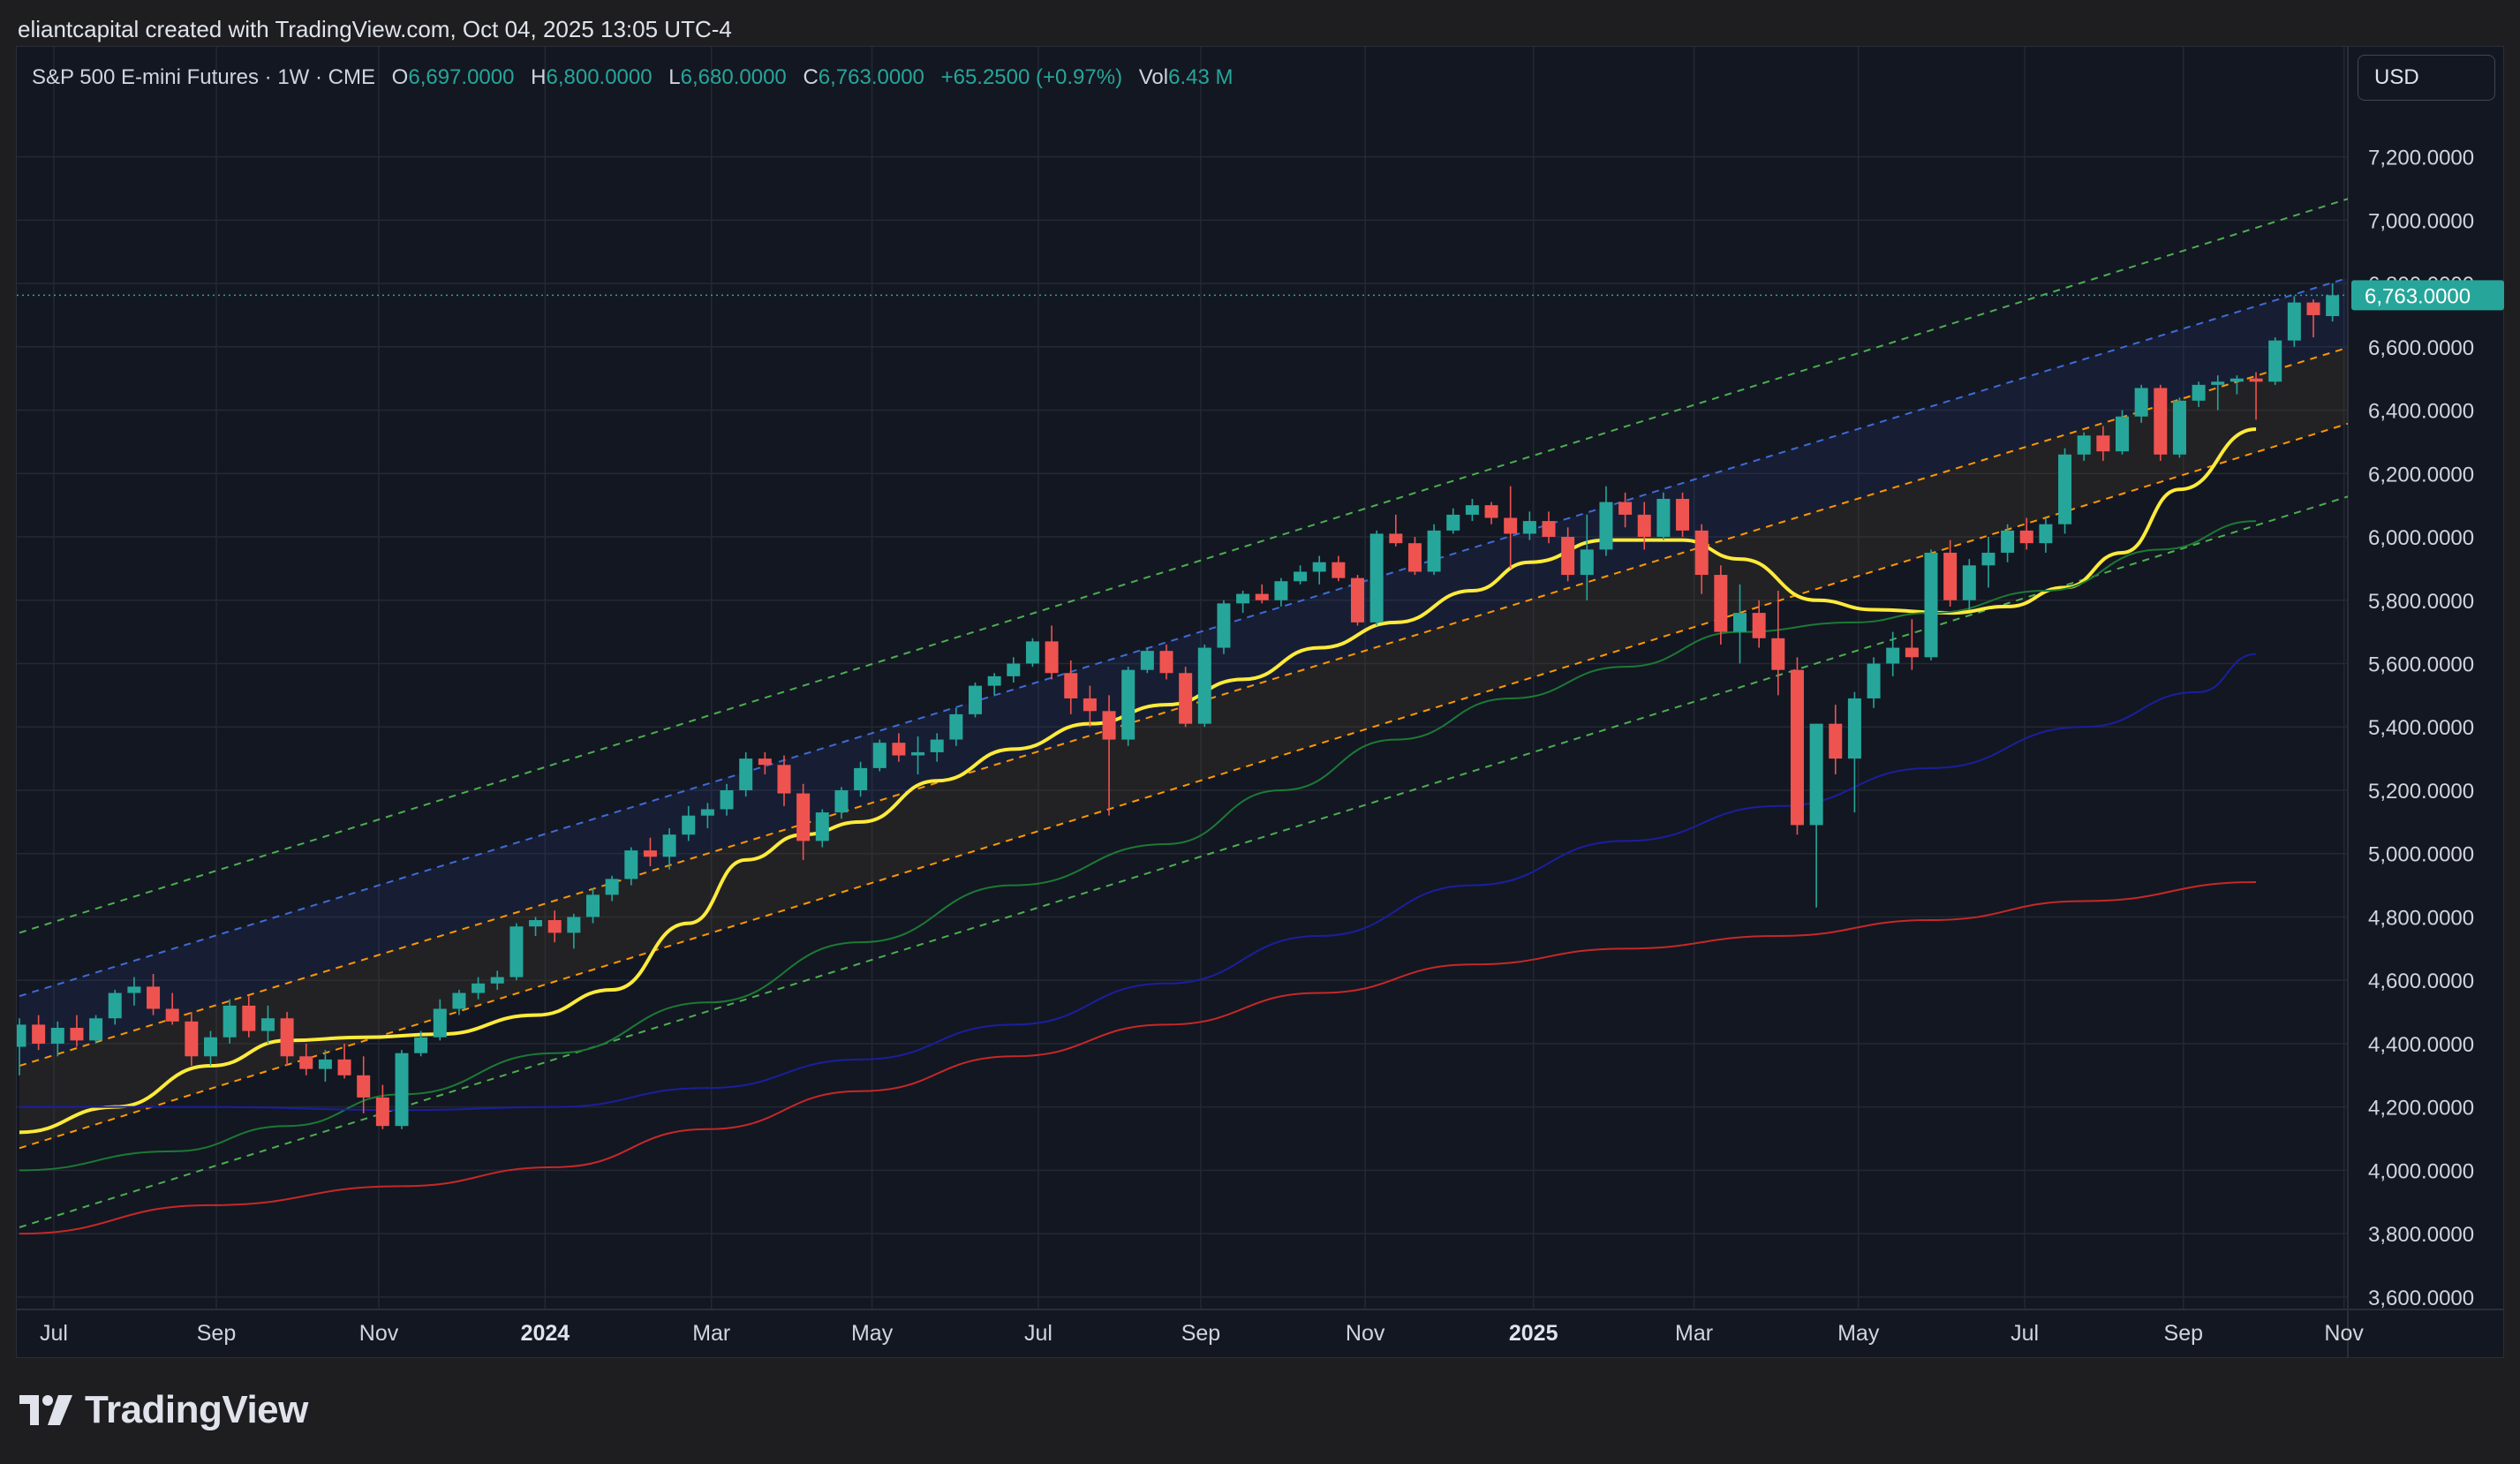  I want to click on price-tick-label-17: 7,000.0000, so click(2421, 221).